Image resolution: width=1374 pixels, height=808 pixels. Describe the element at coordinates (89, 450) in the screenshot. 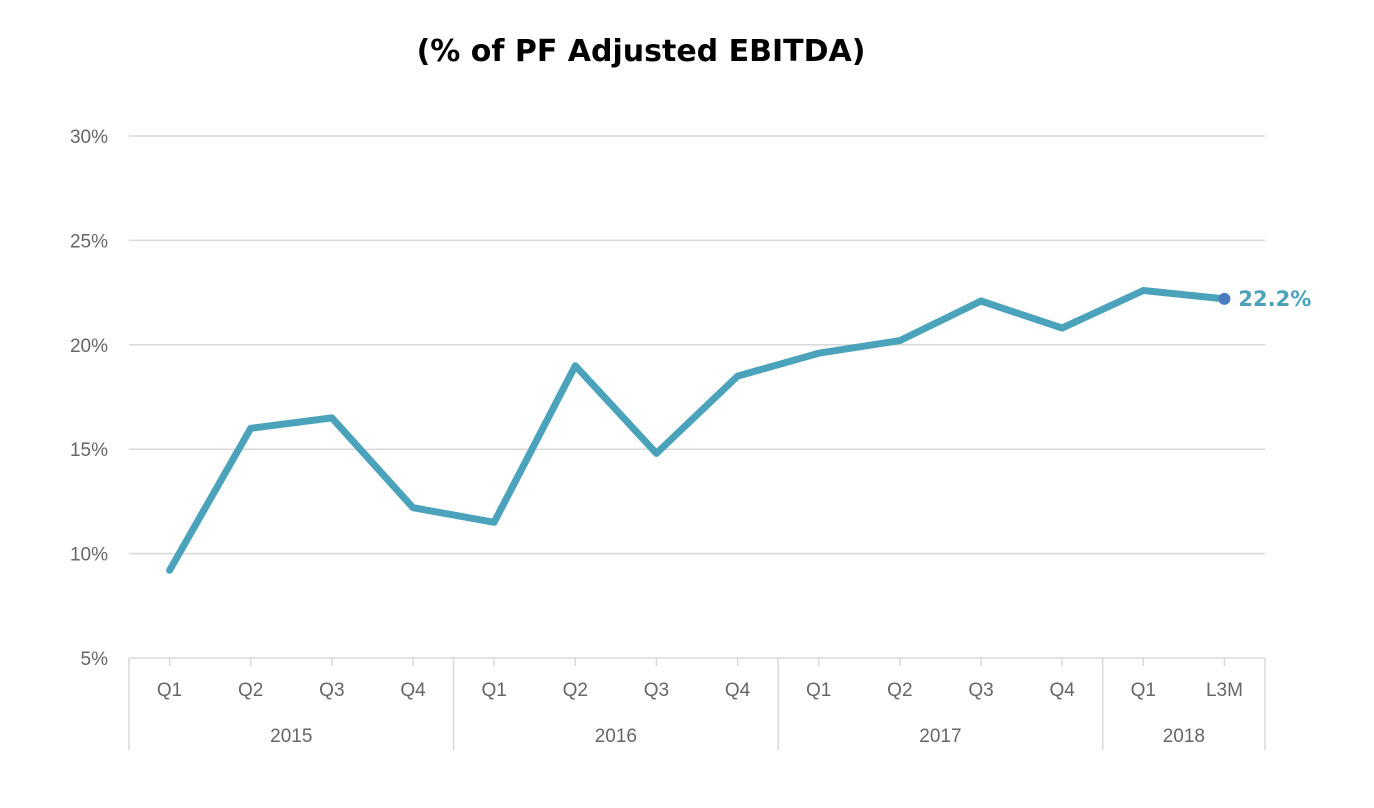

I see `y-tick-label: 15%` at that location.